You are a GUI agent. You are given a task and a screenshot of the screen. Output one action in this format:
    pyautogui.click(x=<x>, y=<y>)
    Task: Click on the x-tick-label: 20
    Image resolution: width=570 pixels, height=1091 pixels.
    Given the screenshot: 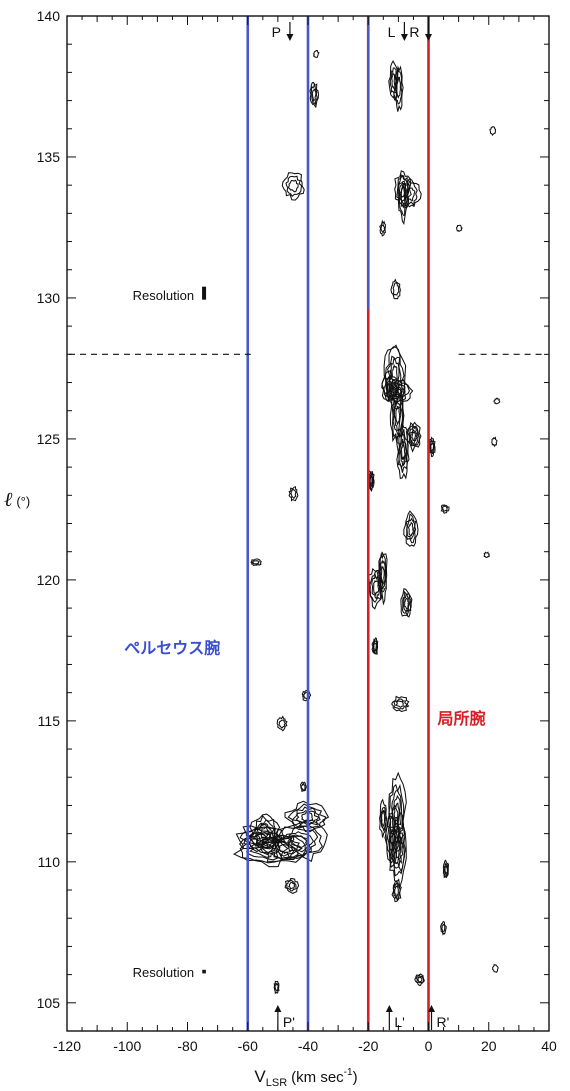 What is the action you would take?
    pyautogui.click(x=489, y=1046)
    